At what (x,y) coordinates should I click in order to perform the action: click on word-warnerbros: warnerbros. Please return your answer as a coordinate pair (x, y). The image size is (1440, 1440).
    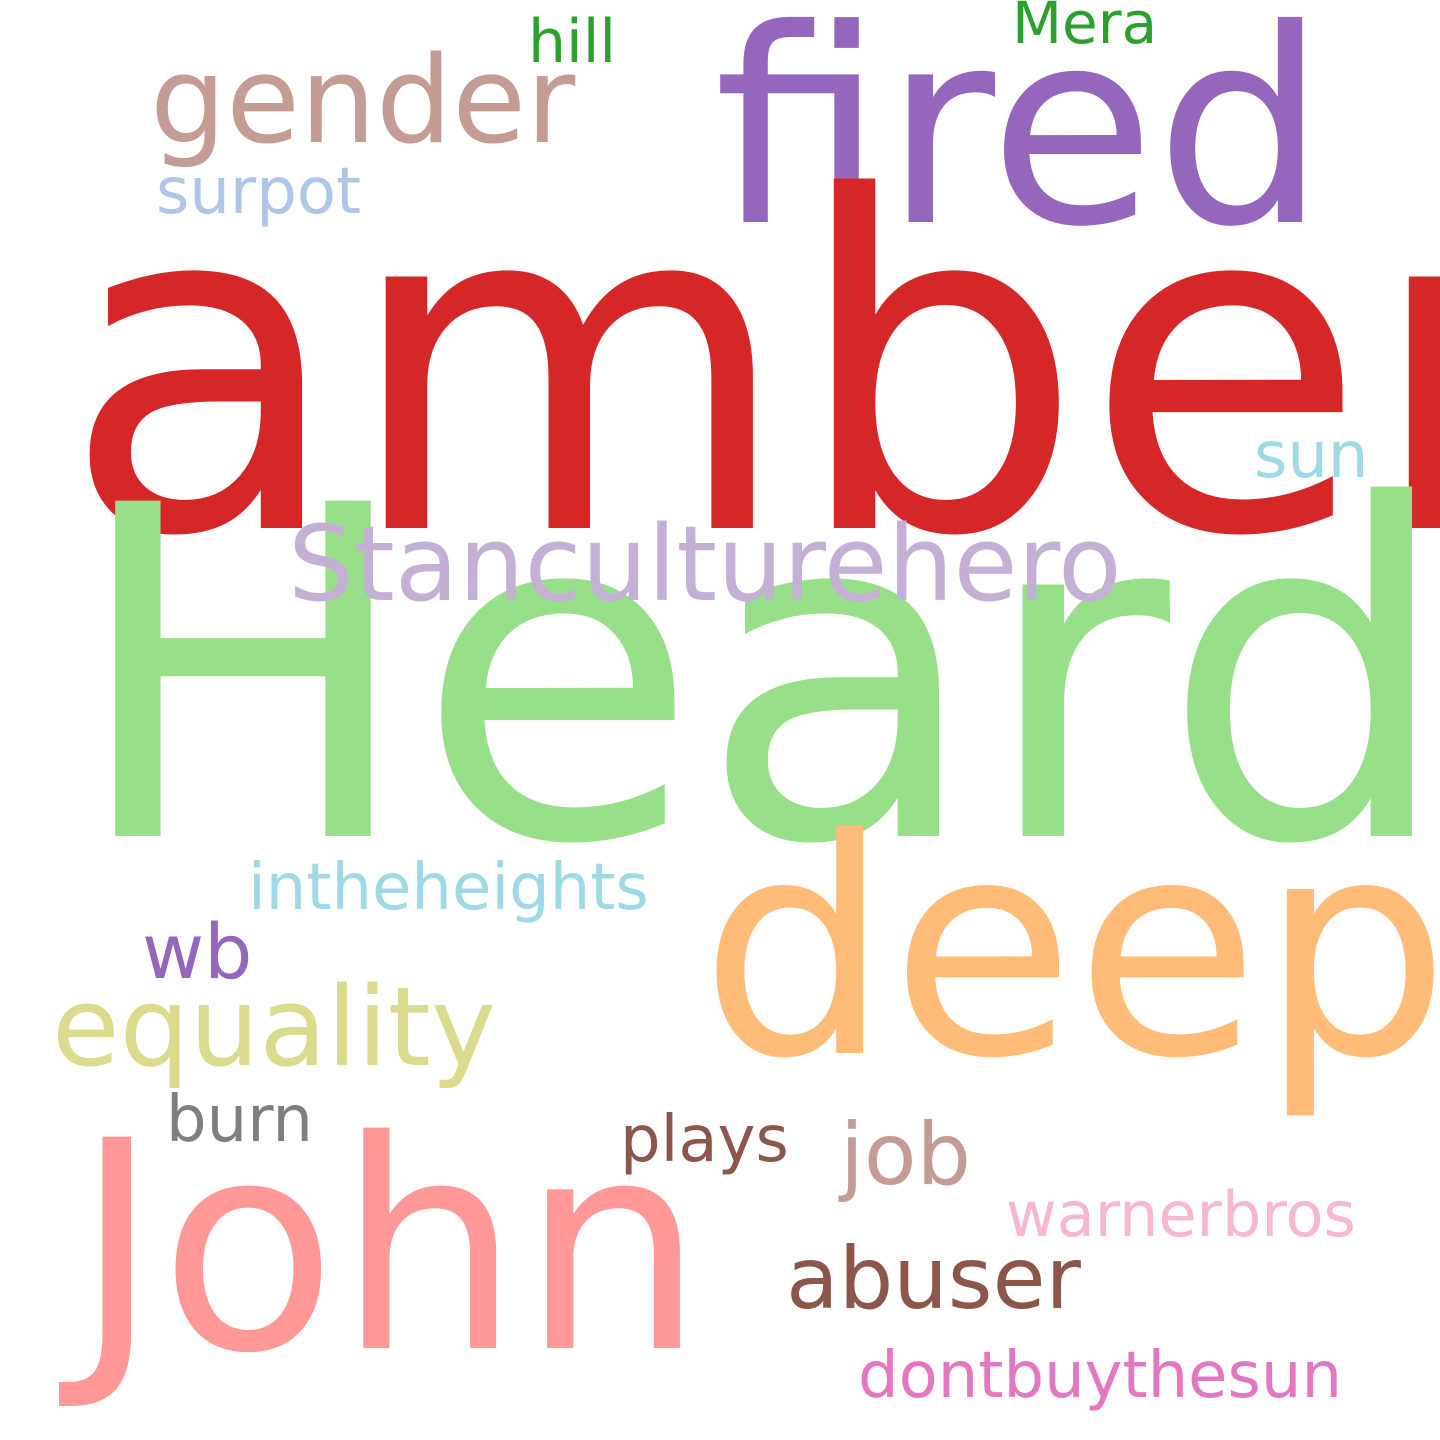
    Looking at the image, I should click on (1181, 1214).